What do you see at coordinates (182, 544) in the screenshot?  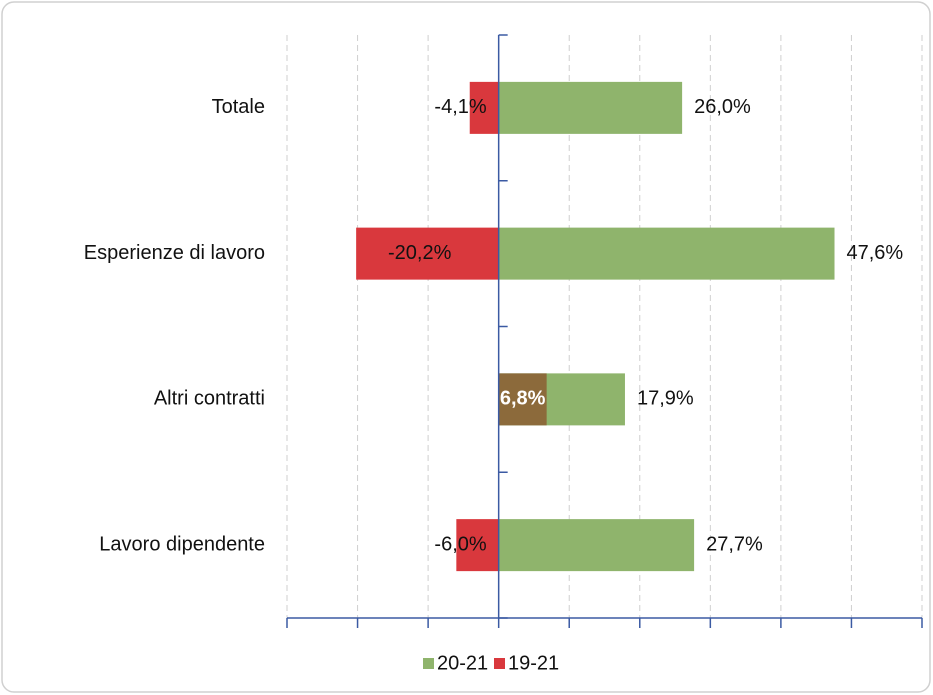 I see `category-label: Lavoro dipendente` at bounding box center [182, 544].